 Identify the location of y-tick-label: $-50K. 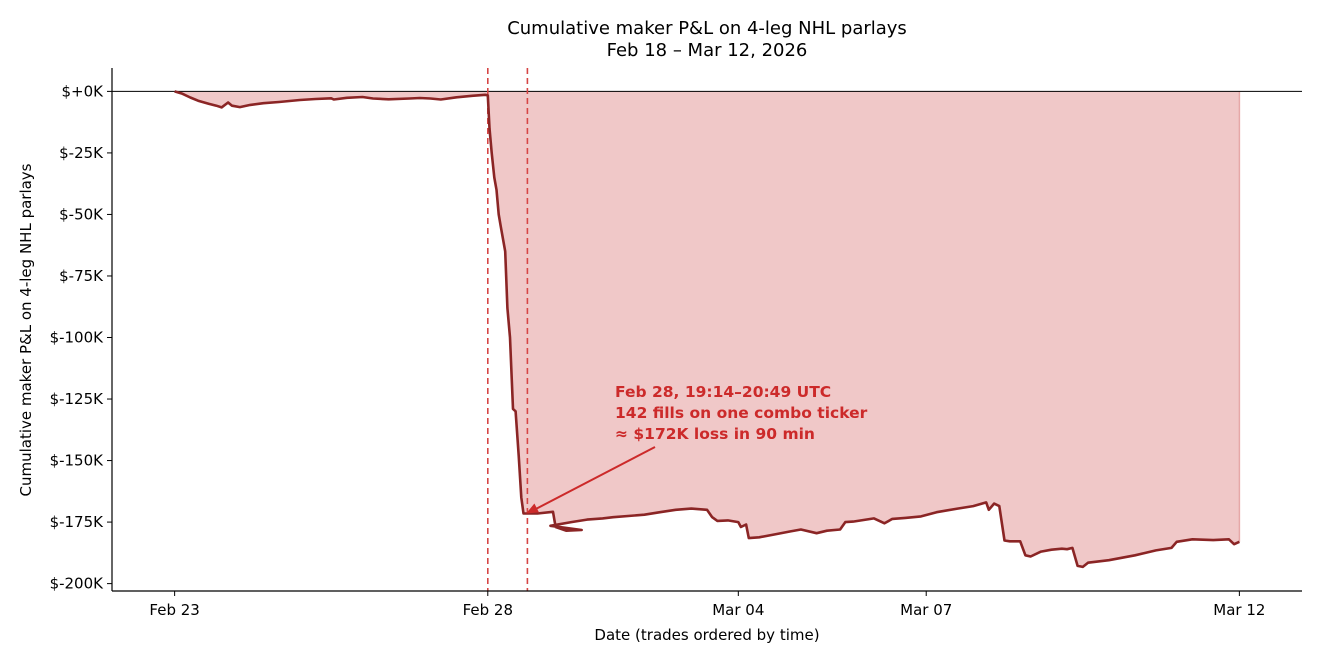
(81, 214).